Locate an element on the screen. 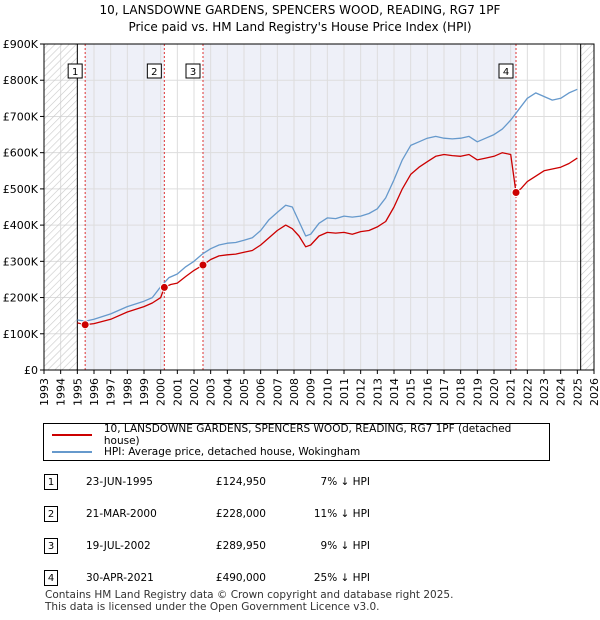  legend-swatch-hpi is located at coordinates (72, 452).